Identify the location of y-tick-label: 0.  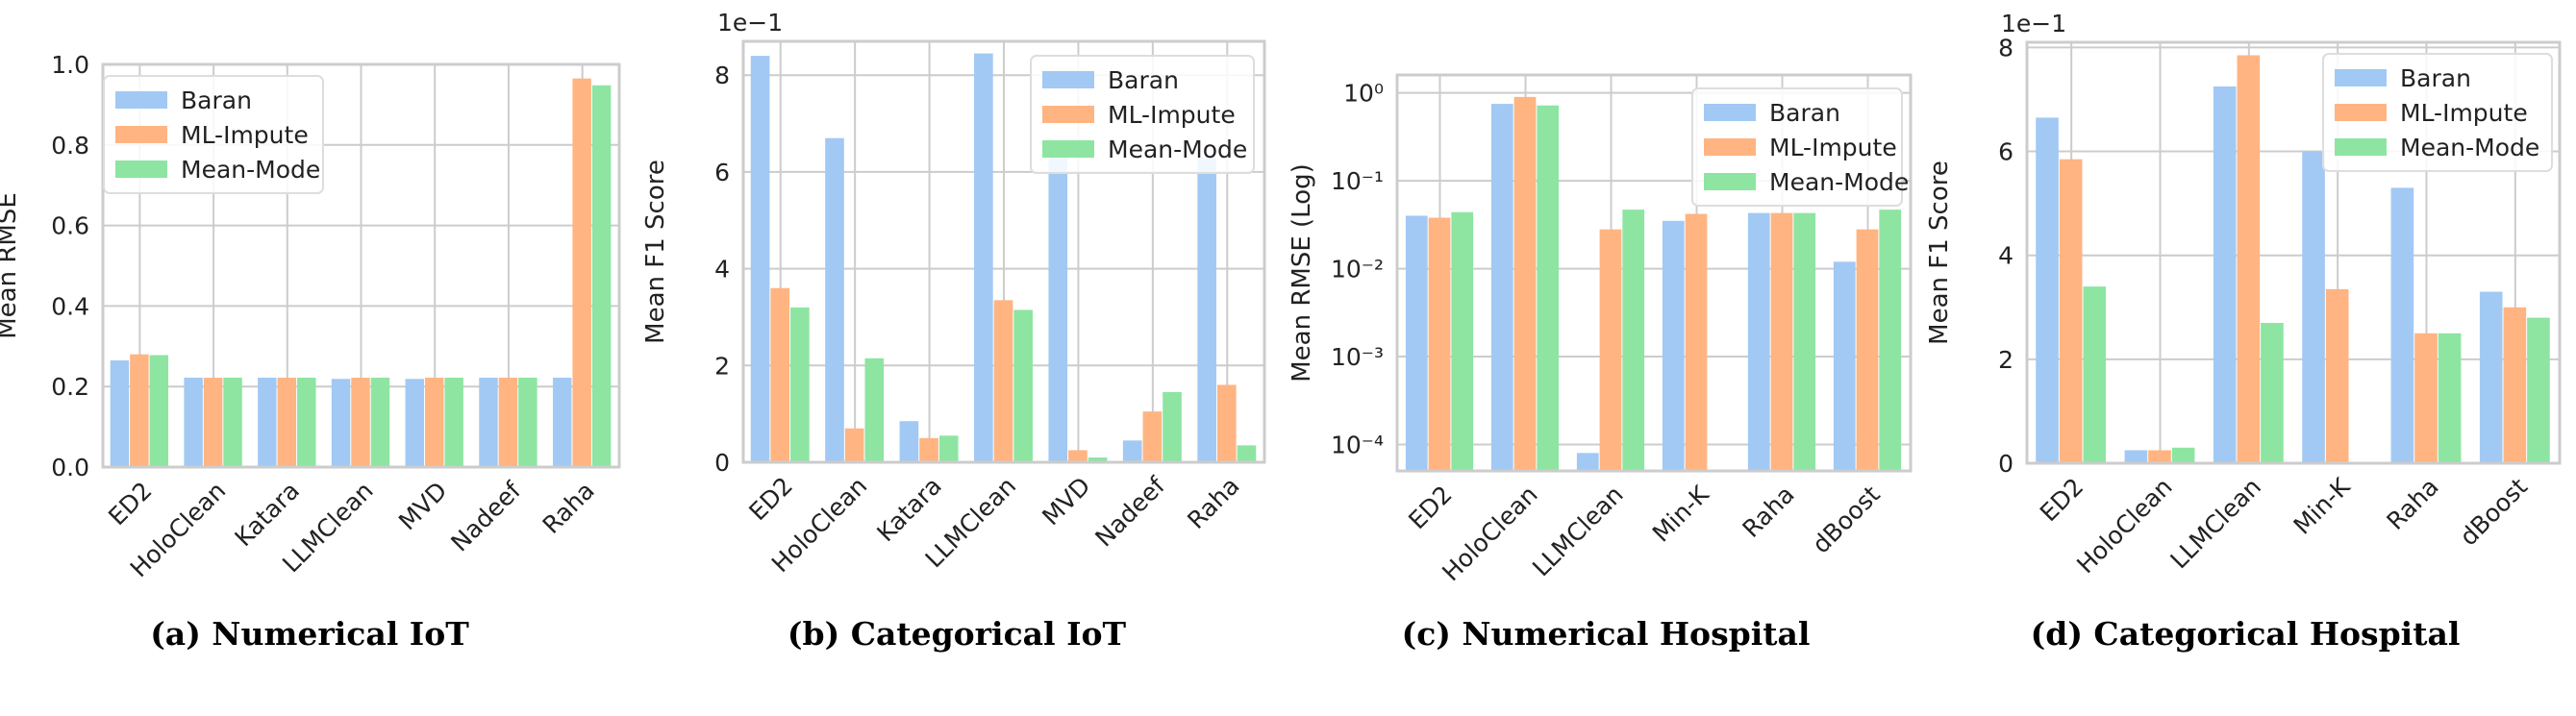
(2005, 464).